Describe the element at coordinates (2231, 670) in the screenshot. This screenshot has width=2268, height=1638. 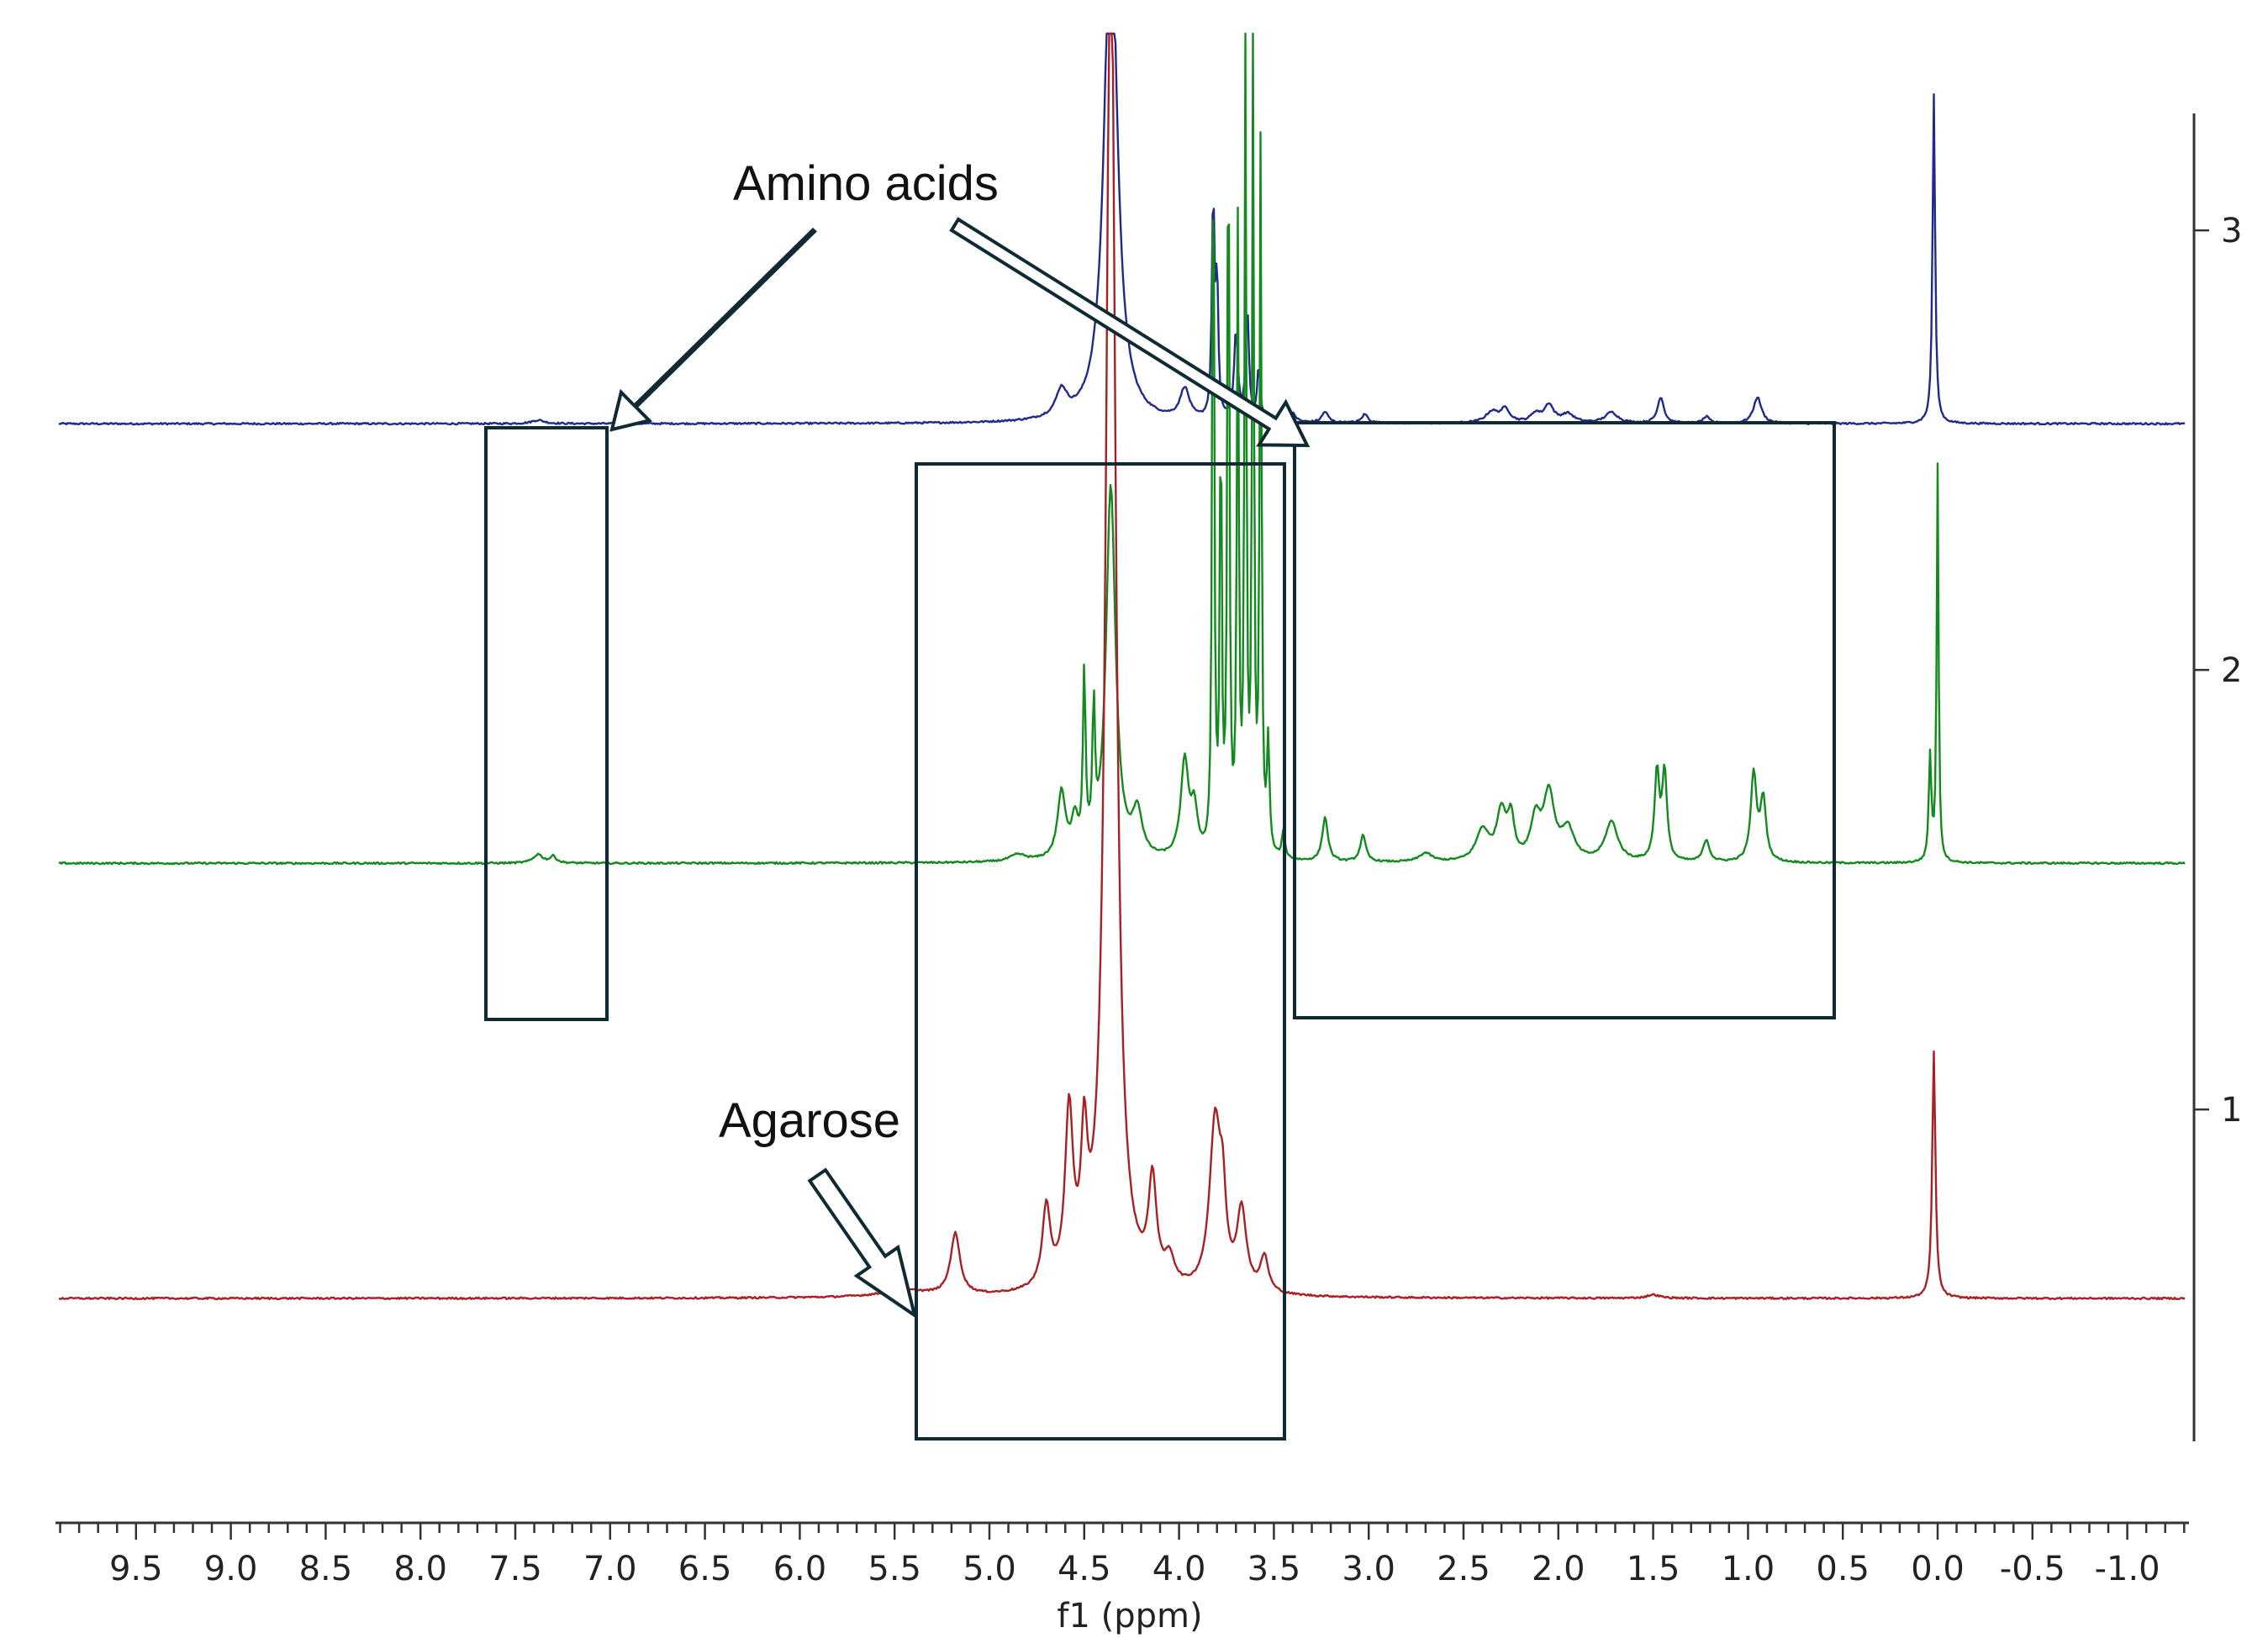
I see `y-tick-label: 2` at that location.